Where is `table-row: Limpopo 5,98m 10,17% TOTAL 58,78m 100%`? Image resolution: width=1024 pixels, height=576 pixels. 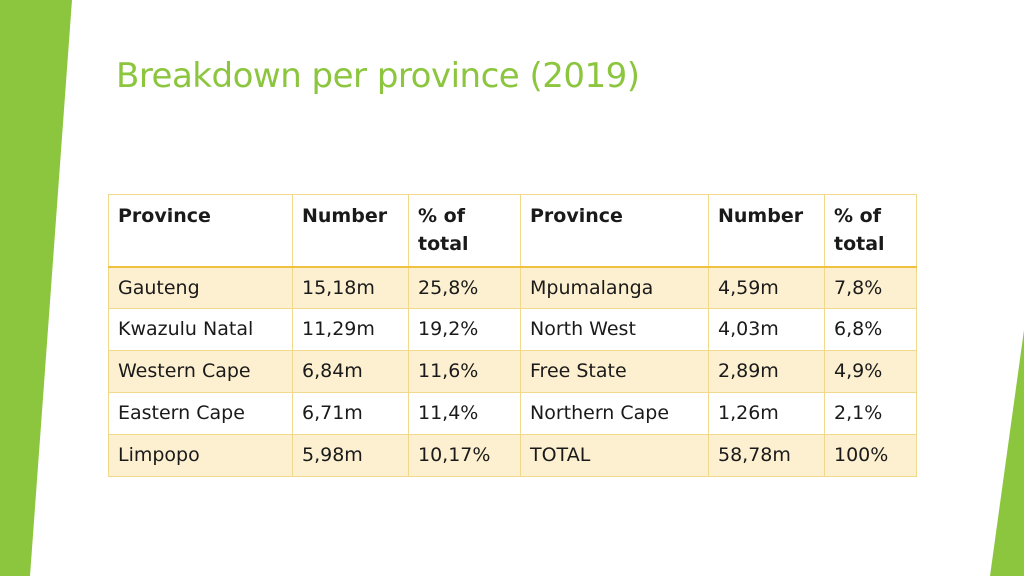
table-row: Limpopo 5,98m 10,17% TOTAL 58,78m 100% is located at coordinates (512, 455).